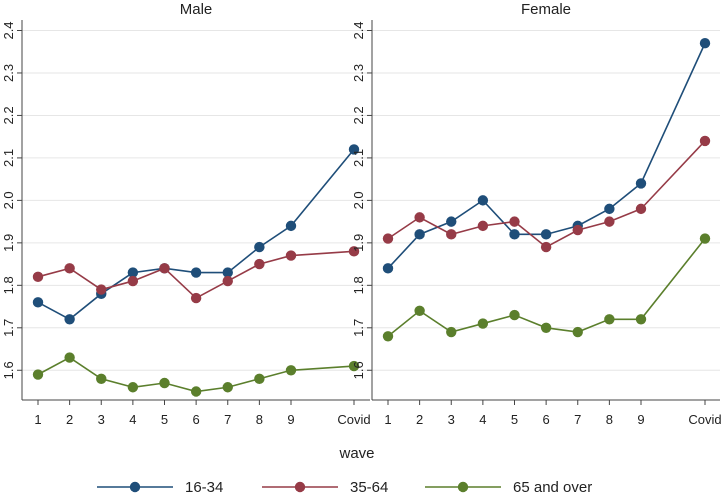 The image size is (728, 495). I want to click on x-tick-label: Covid, so click(353, 419).